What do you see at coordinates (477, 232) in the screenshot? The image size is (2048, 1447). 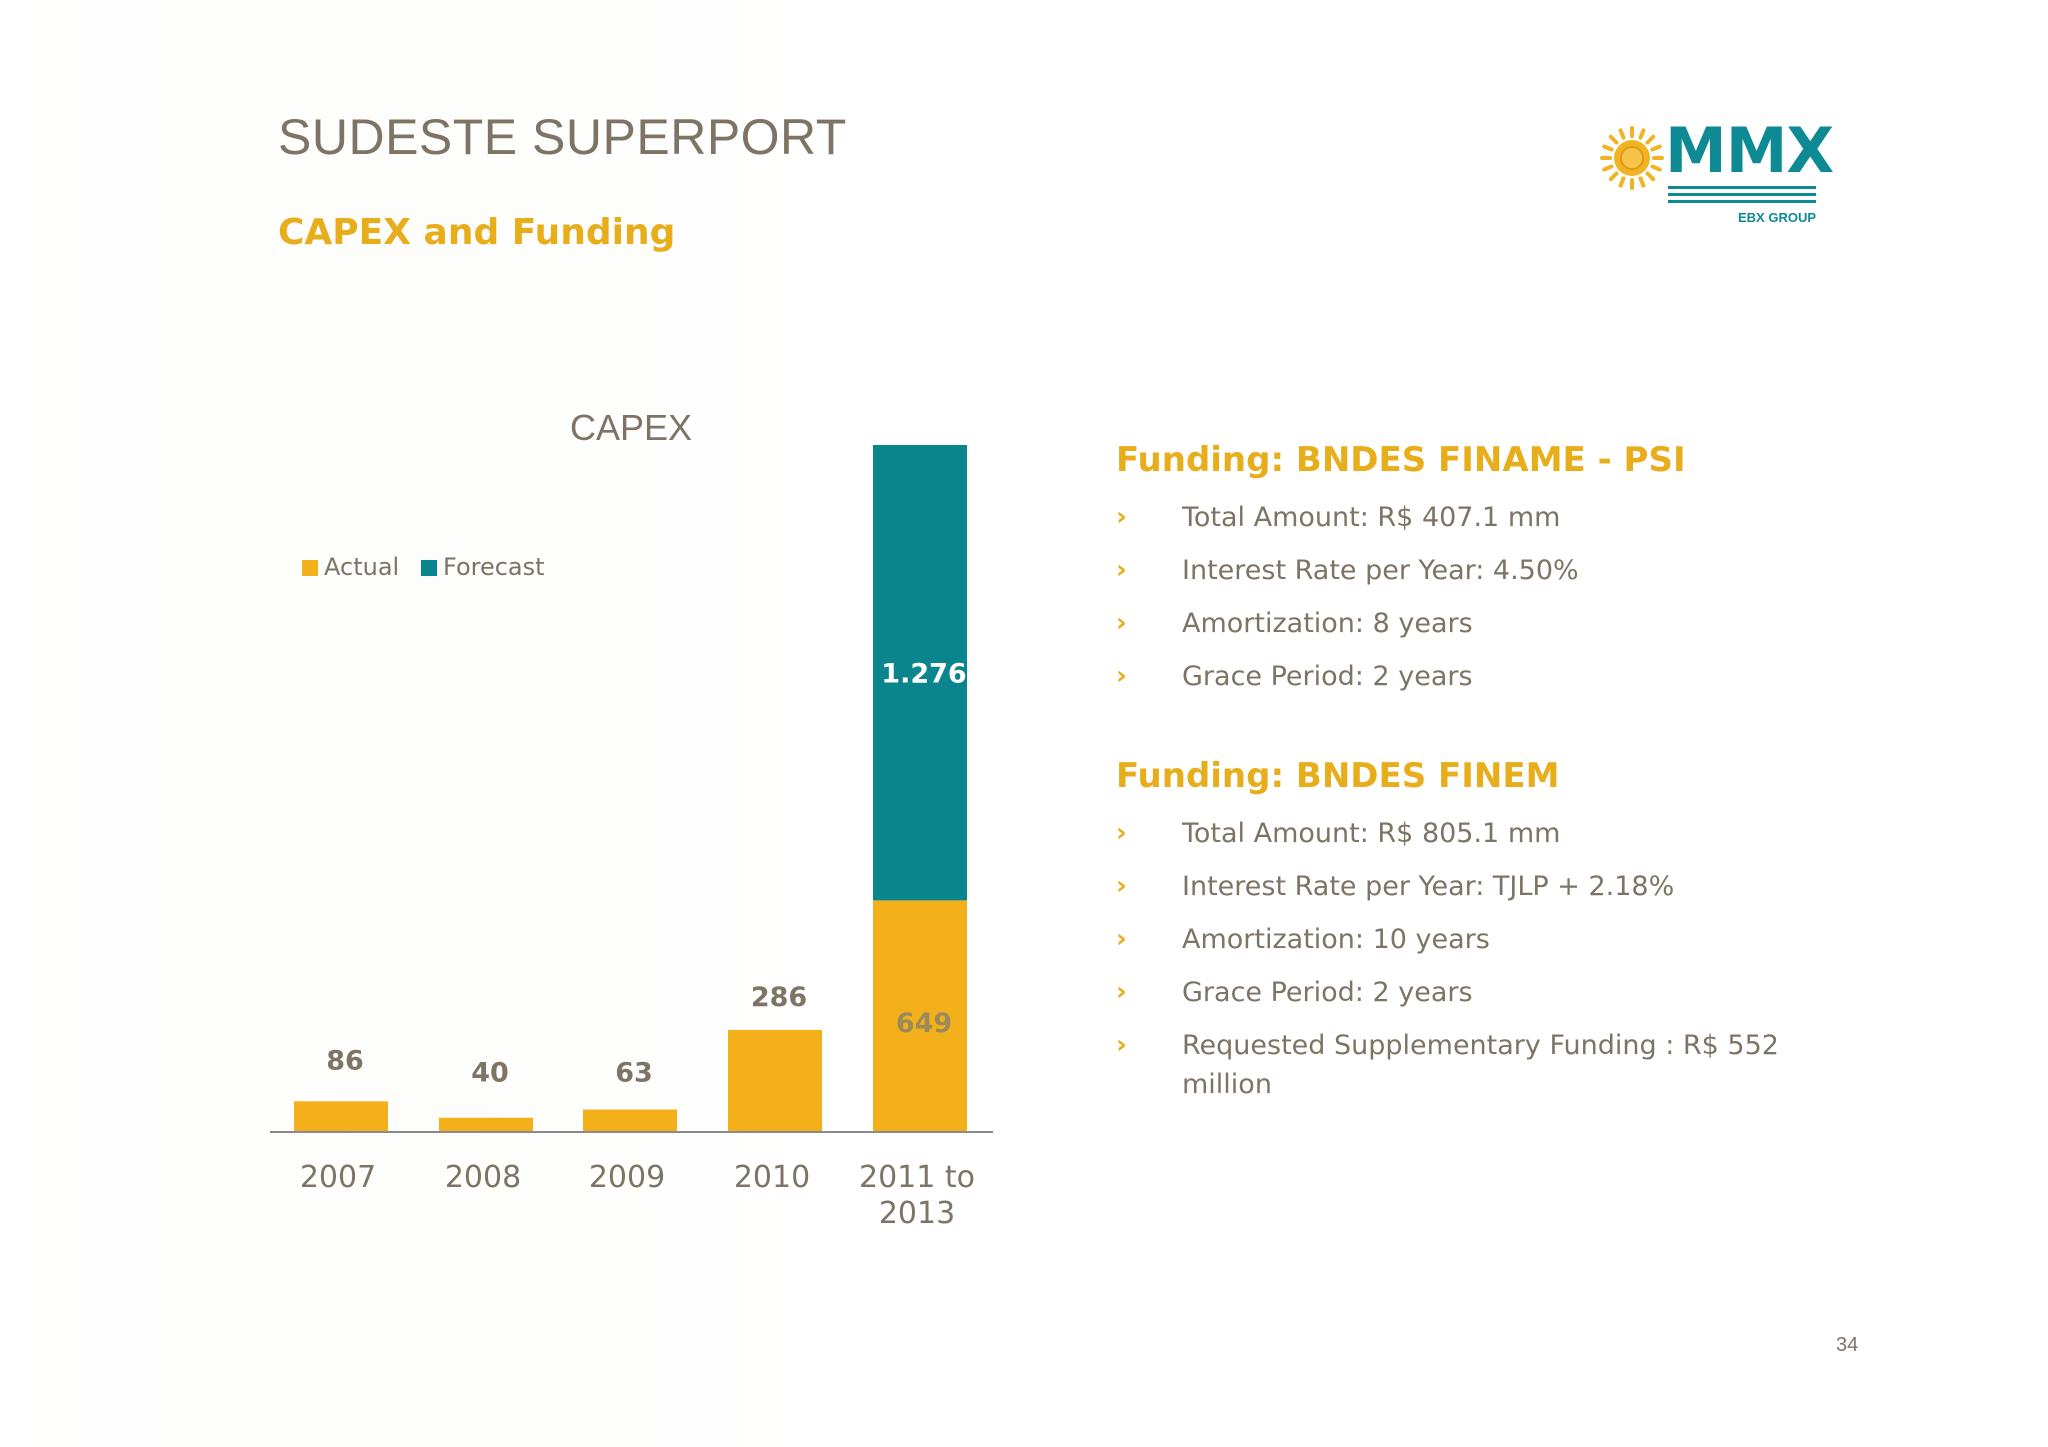 I see `page-subtitle: CAPEX and Funding` at bounding box center [477, 232].